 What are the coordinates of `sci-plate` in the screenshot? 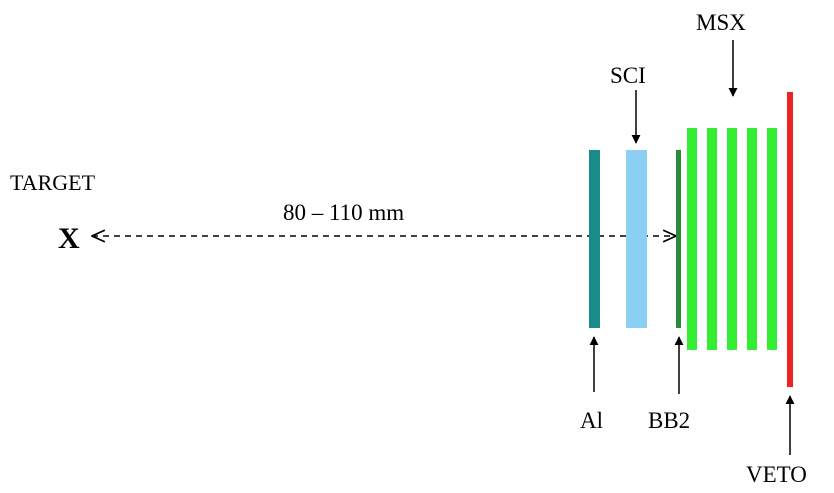 It's located at (636, 239).